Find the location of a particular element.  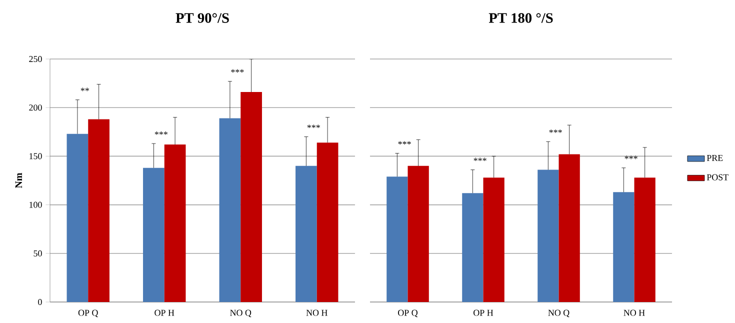

y-tick-label: 200 is located at coordinates (35, 107).